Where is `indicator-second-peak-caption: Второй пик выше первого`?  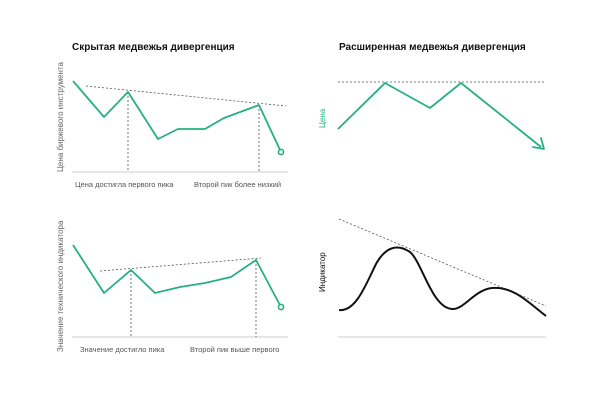 indicator-second-peak-caption: Второй пик выше первого is located at coordinates (235, 349).